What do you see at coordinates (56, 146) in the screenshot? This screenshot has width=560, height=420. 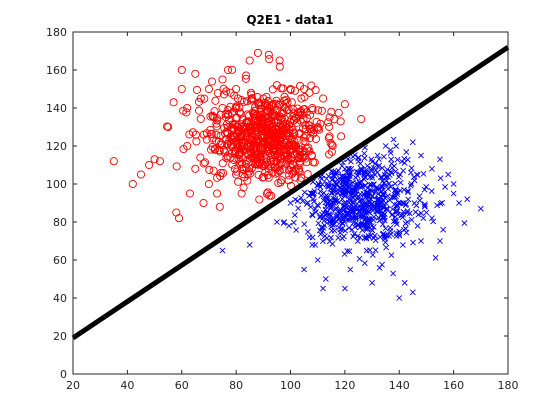 I see `y-tick-label: 120` at bounding box center [56, 146].